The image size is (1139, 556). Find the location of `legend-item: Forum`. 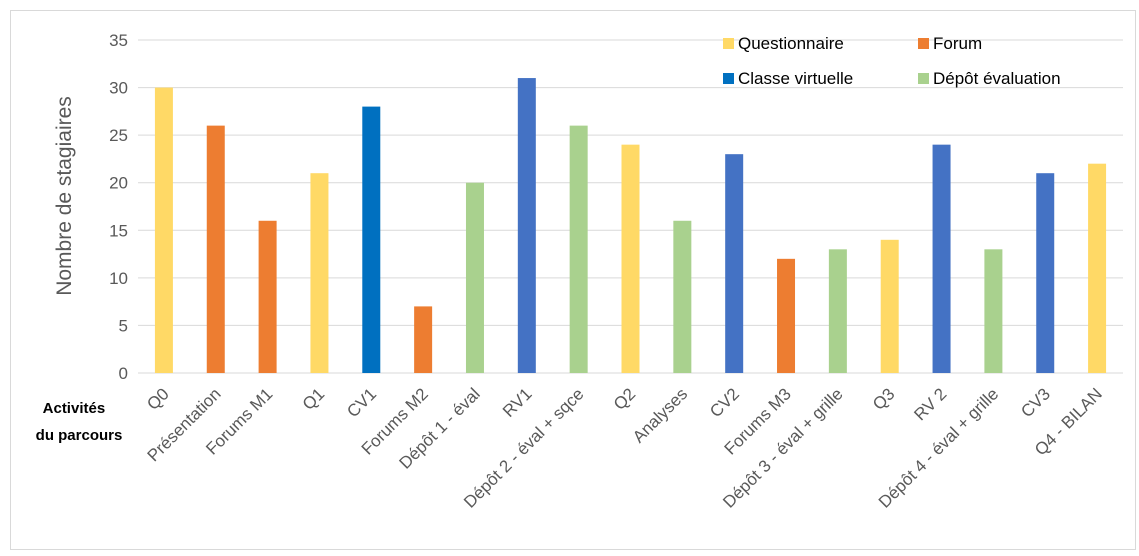

legend-item: Forum is located at coordinates (950, 43).